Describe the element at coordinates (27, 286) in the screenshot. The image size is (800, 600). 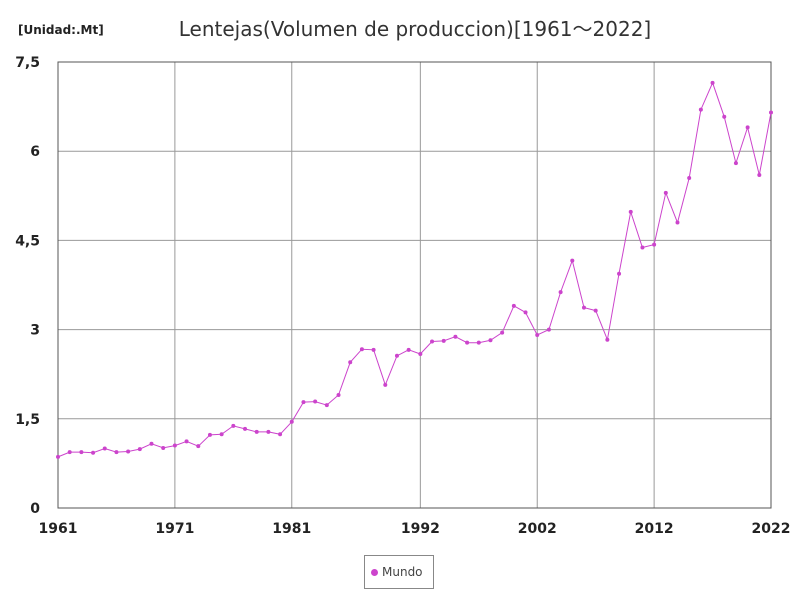
I see `y-axis-ticks: 0 1,5 3 4,5 6 7,5` at that location.